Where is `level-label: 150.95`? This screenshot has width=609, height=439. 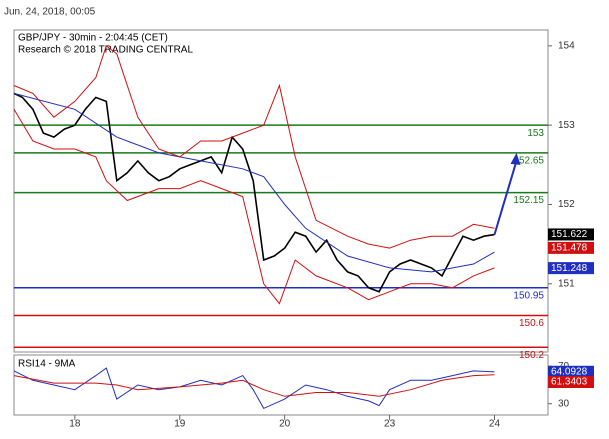
level-label: 150.95 is located at coordinates (528, 295).